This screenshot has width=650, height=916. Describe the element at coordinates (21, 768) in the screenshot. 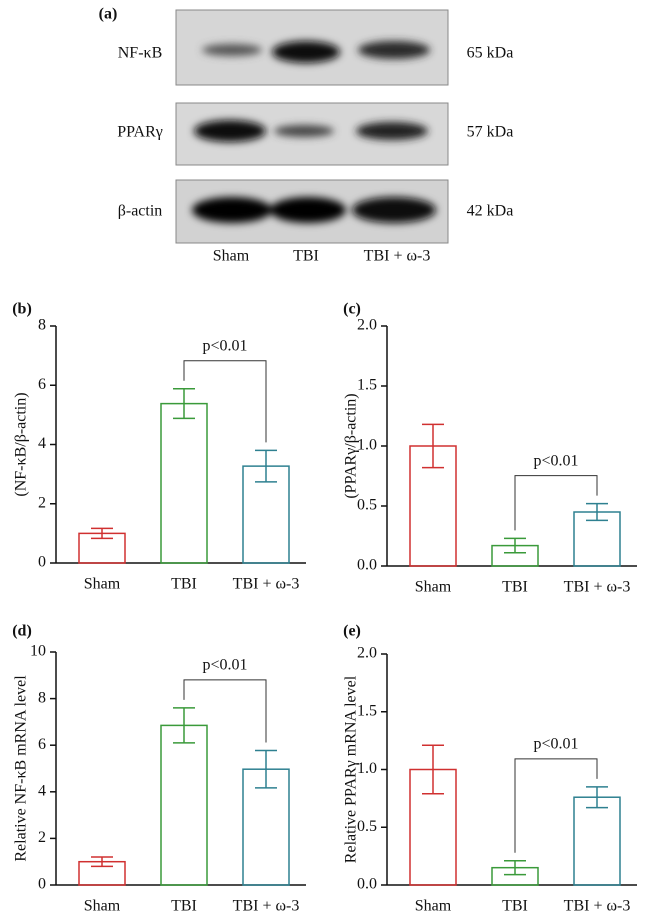

I see `y-axis-label: Relative NF-κB mRNA level` at that location.